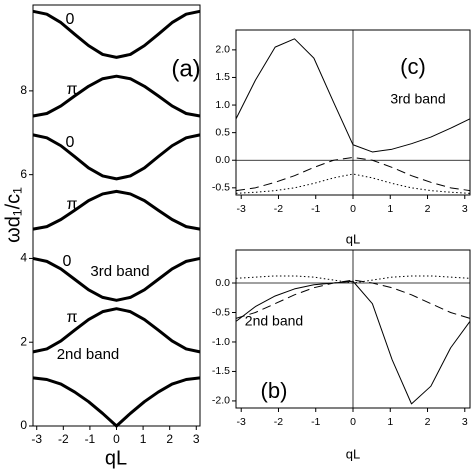 Image resolution: width=474 pixels, height=471 pixels. I want to click on y-tick-label: 2.0, so click(222, 50).